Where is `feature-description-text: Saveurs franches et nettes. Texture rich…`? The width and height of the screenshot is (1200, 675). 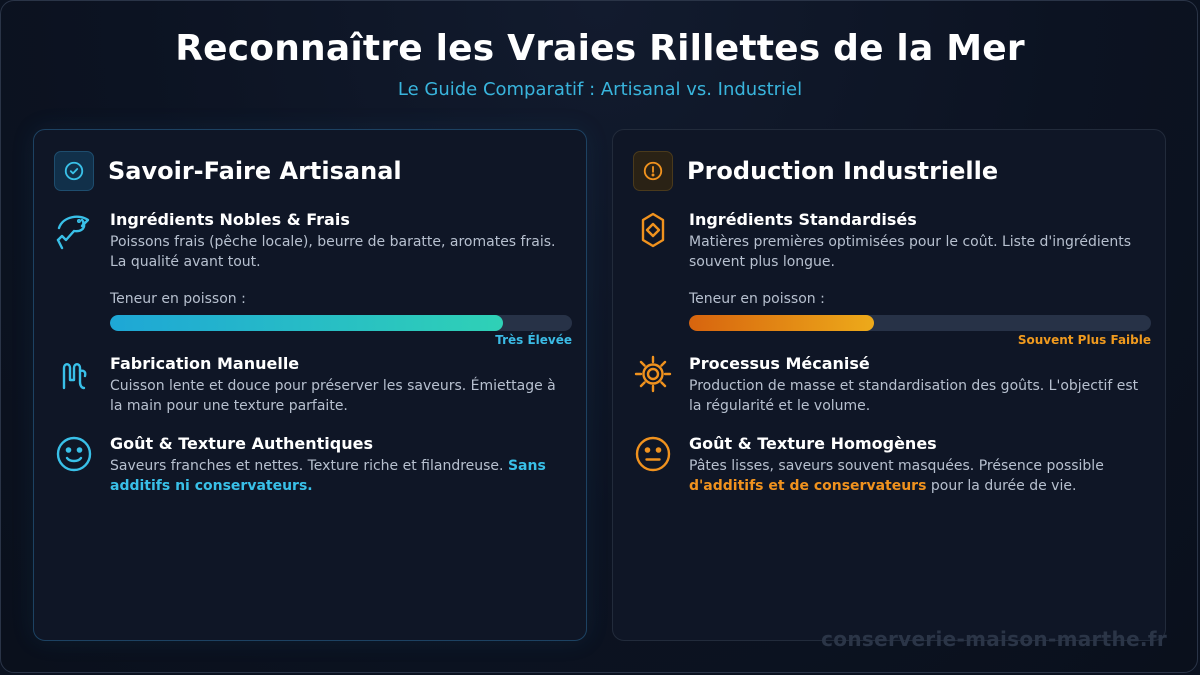 feature-description-text: Saveurs franches et nettes. Texture rich… is located at coordinates (309, 466).